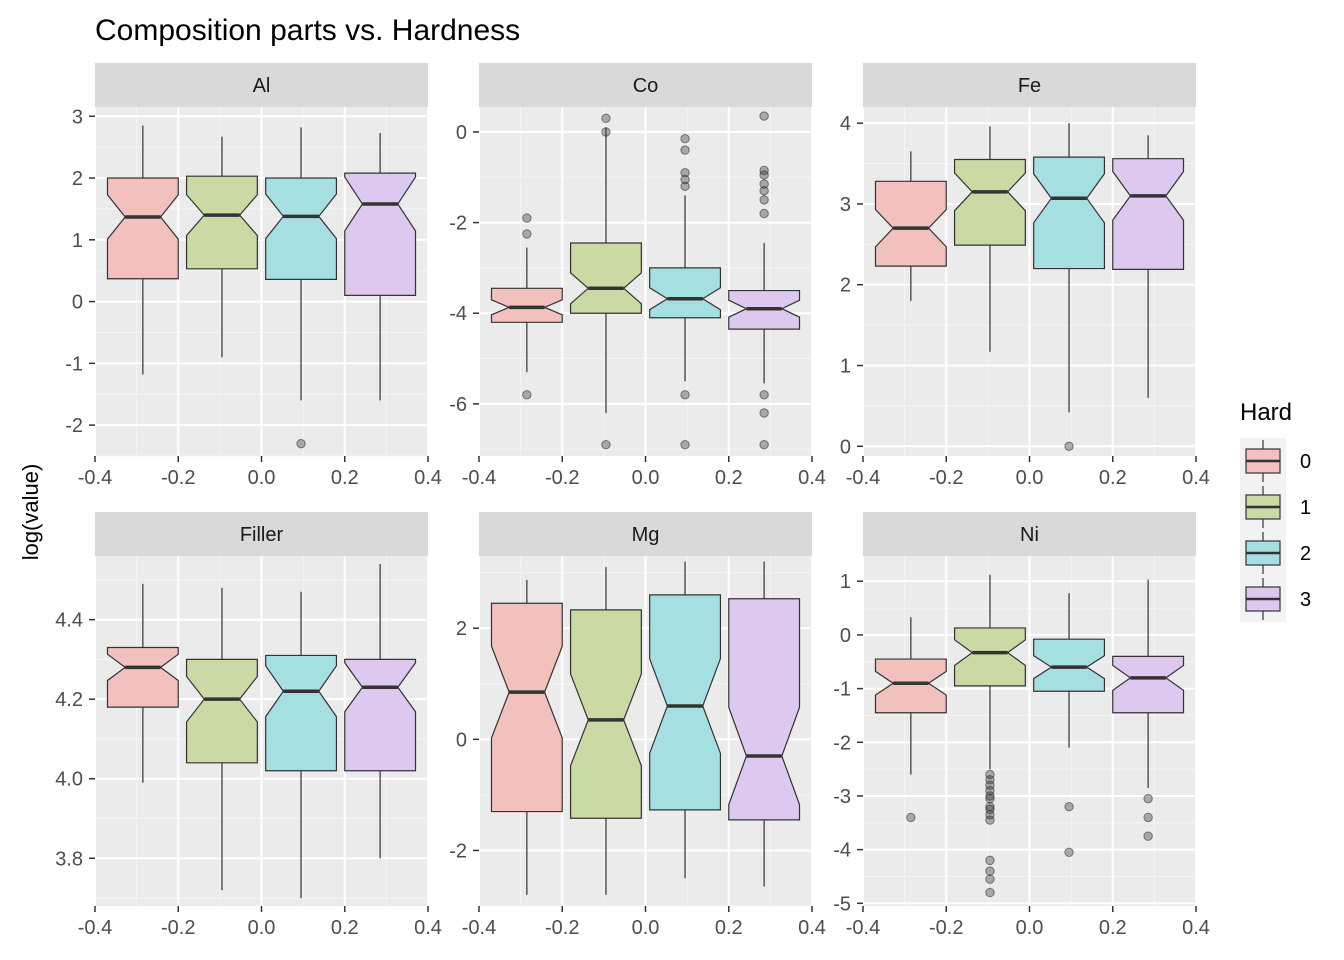  Describe the element at coordinates (1025, 276) in the screenshot. I see `facet-fe: Fe -0.4 -0.2 0.0 0.2 0.4 4 3 2 1 0` at that location.